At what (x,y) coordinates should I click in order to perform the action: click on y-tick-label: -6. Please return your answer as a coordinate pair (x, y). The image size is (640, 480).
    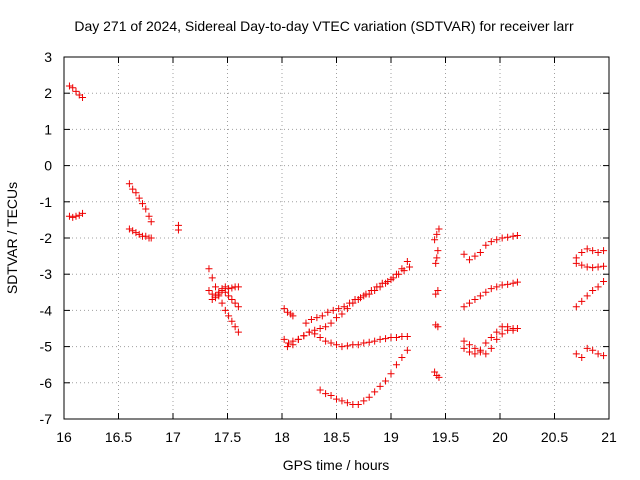
    Looking at the image, I should click on (46, 383).